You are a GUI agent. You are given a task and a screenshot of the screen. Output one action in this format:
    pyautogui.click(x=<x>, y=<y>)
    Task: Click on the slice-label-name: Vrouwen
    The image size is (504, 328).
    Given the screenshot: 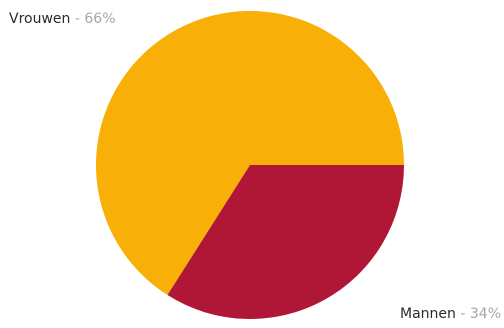 What is the action you would take?
    pyautogui.click(x=40, y=19)
    